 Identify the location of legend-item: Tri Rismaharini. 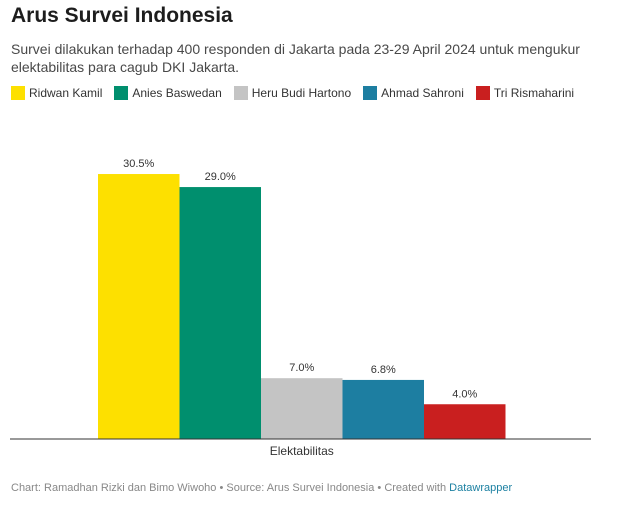
(525, 93).